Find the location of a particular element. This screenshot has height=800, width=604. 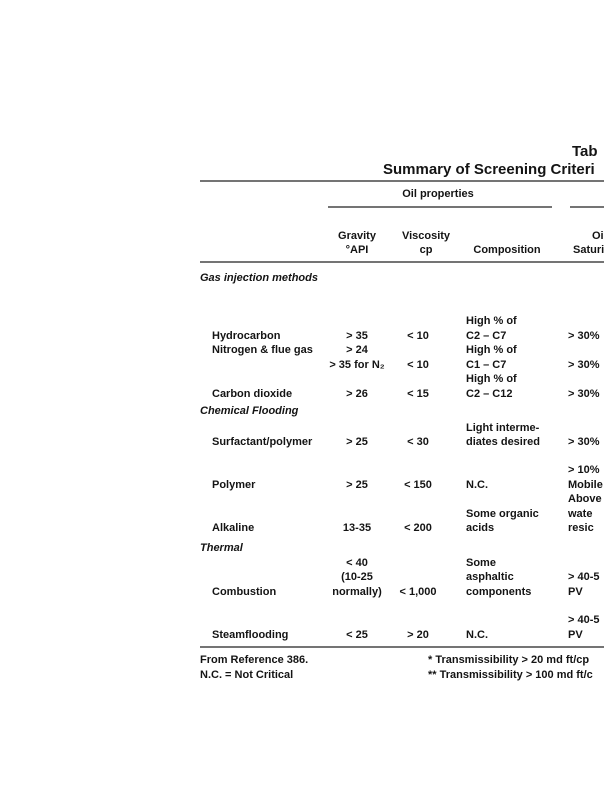

table-title: Tab is located at coordinates (585, 151).